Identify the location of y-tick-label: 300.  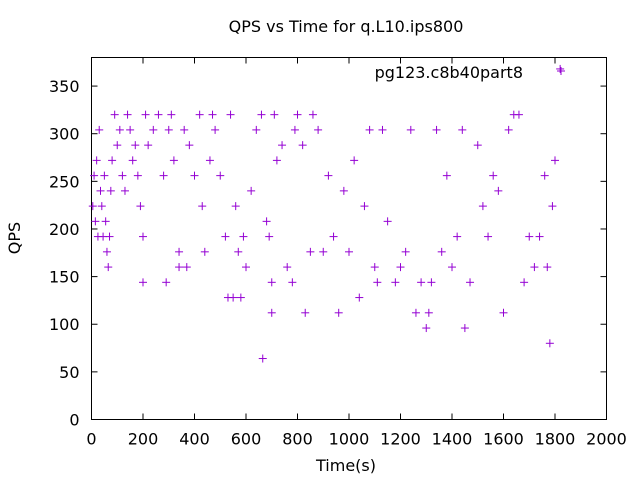
(64, 134).